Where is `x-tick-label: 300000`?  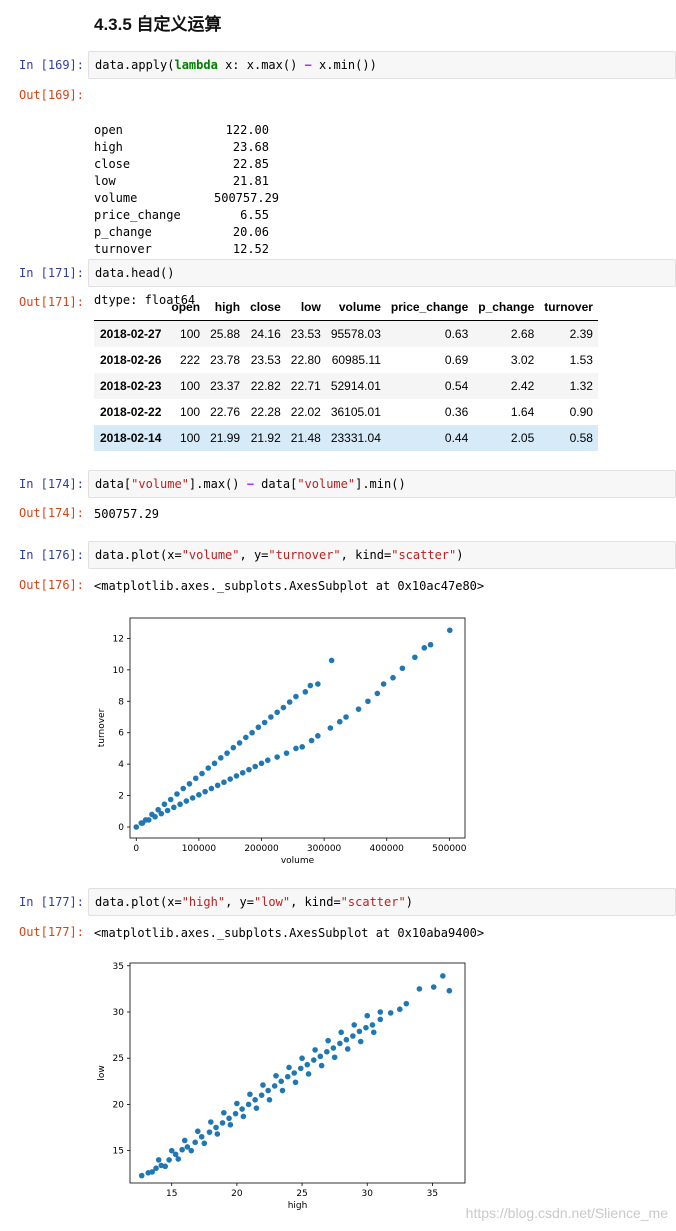 x-tick-label: 300000 is located at coordinates (324, 849).